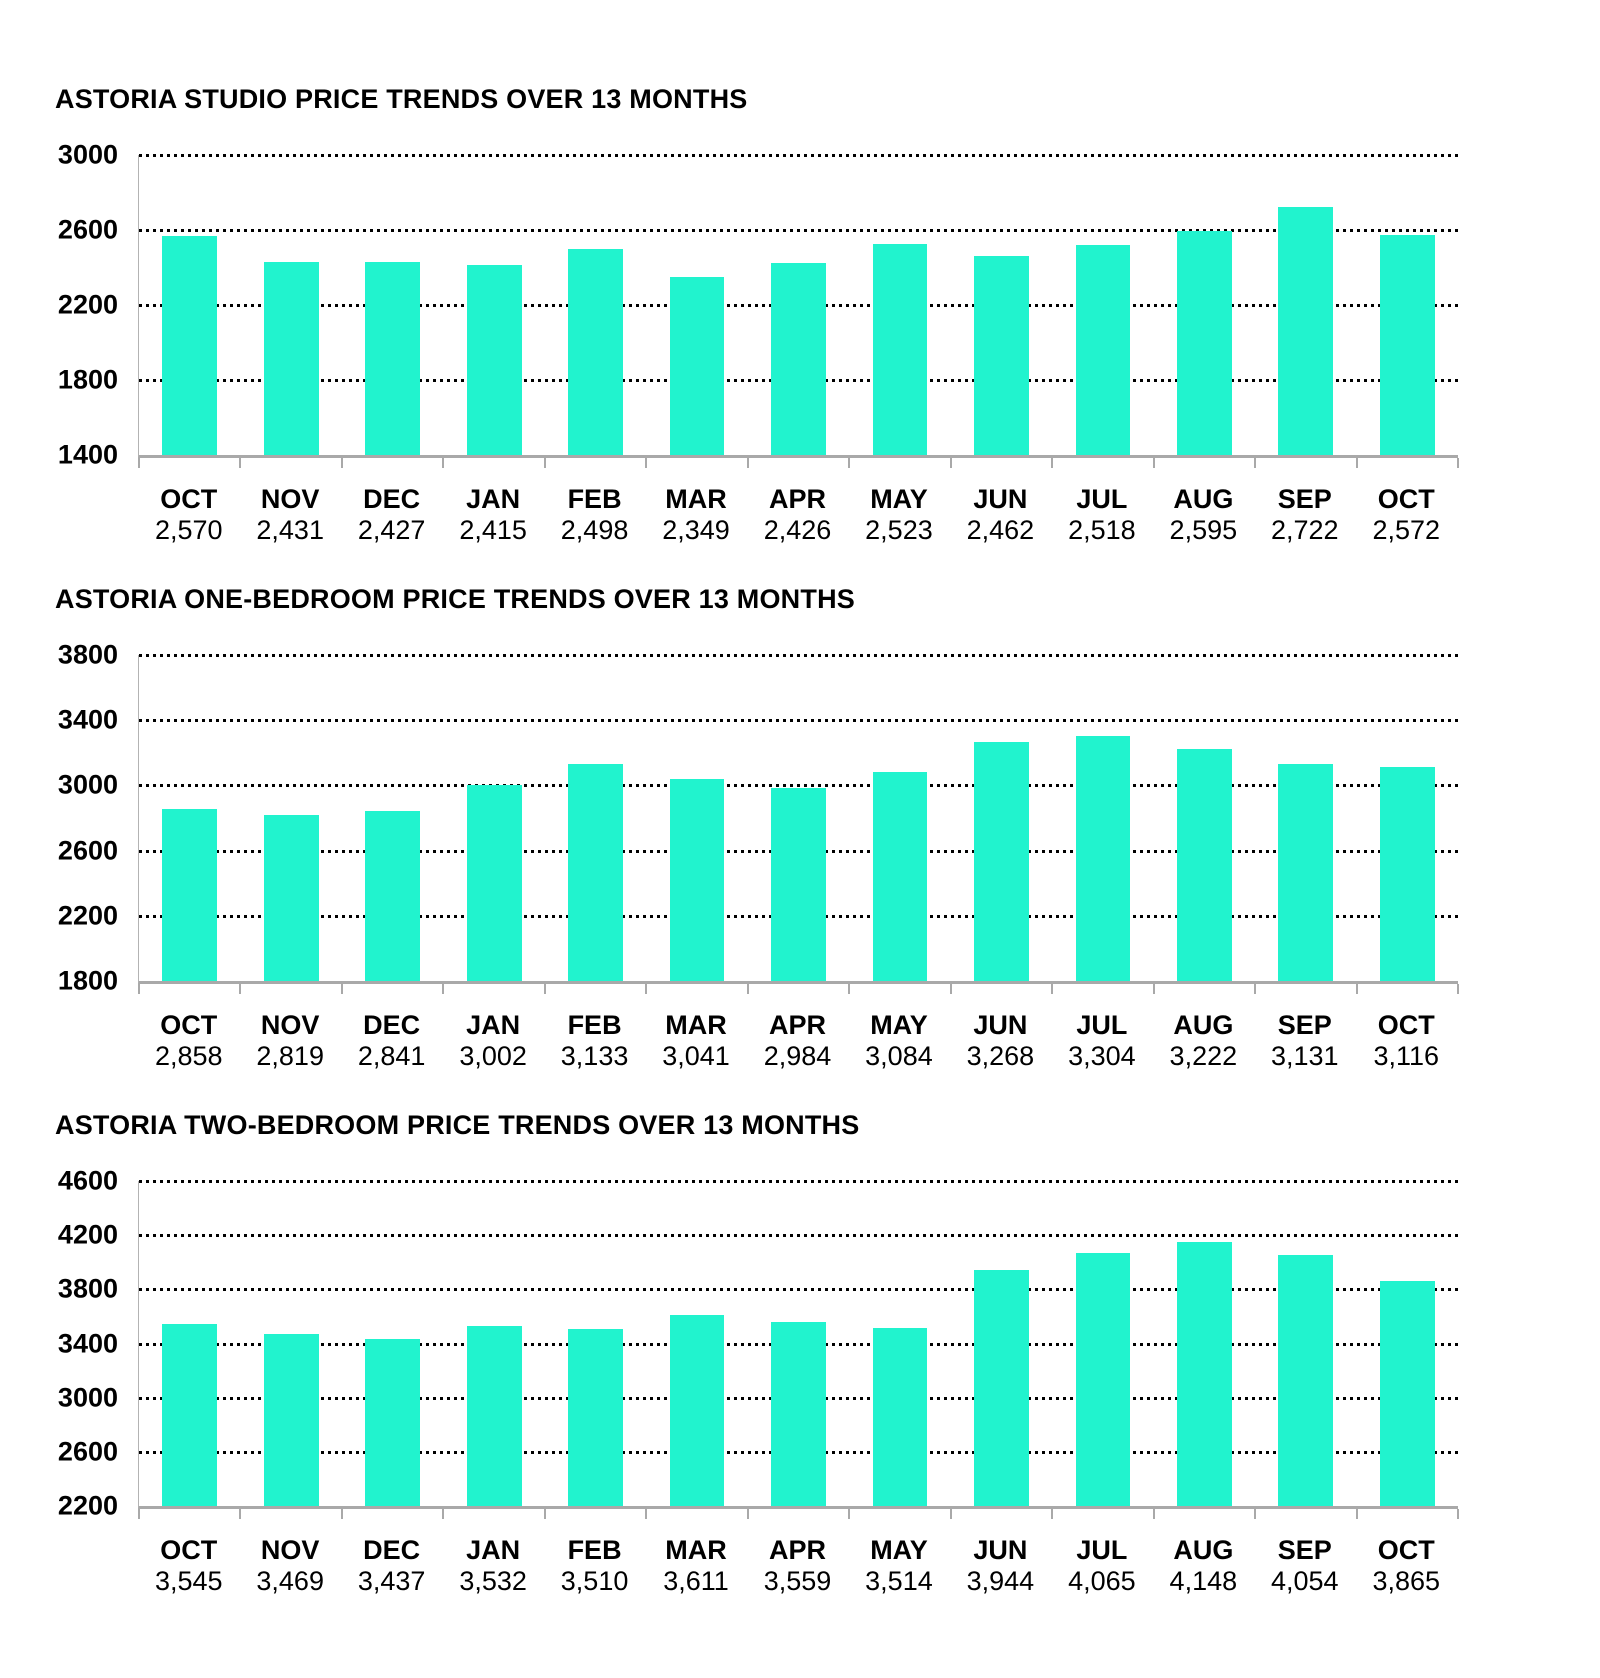 Image resolution: width=1600 pixels, height=1678 pixels. What do you see at coordinates (87, 1288) in the screenshot?
I see `y-tick-label: 3800` at bounding box center [87, 1288].